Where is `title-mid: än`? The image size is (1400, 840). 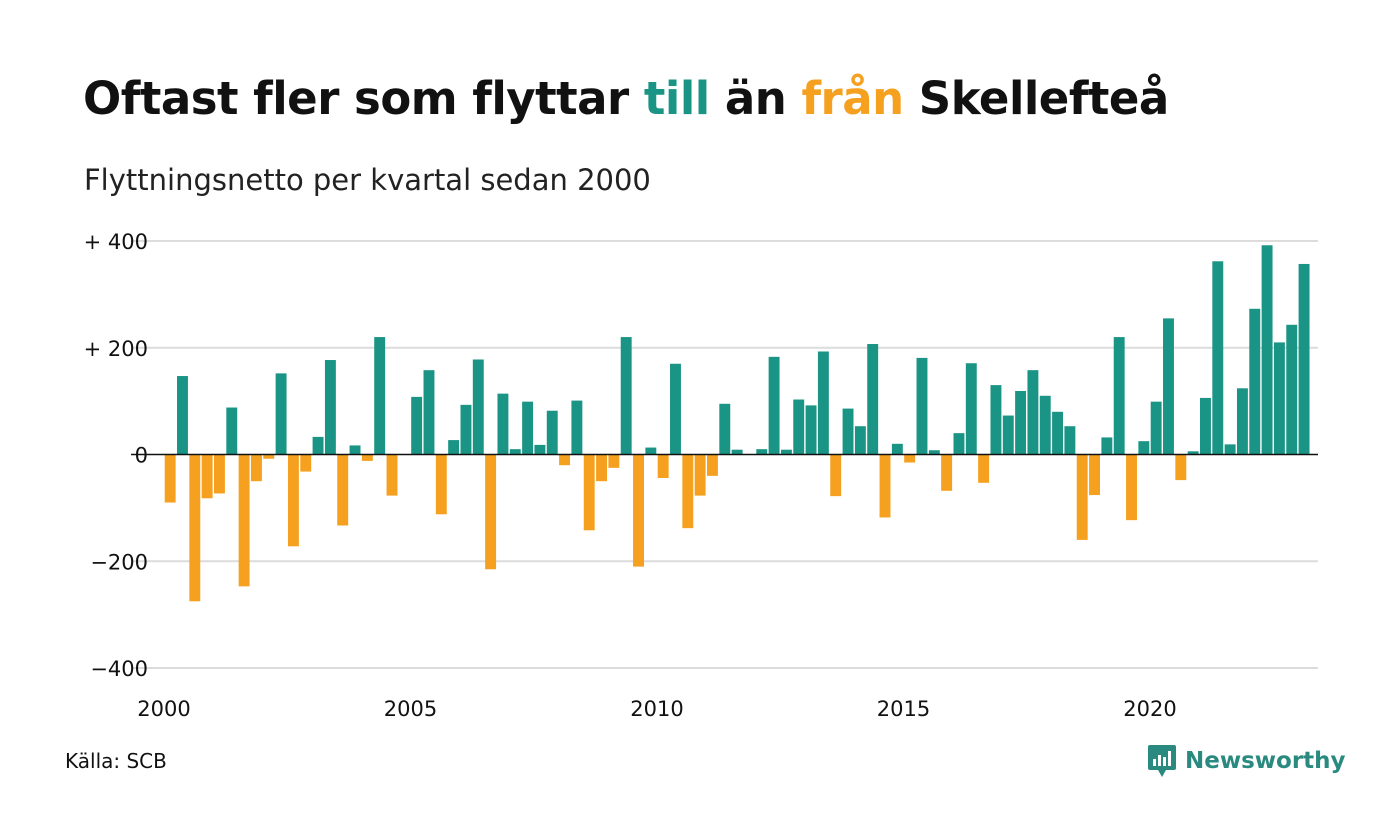 title-mid: än is located at coordinates (755, 98).